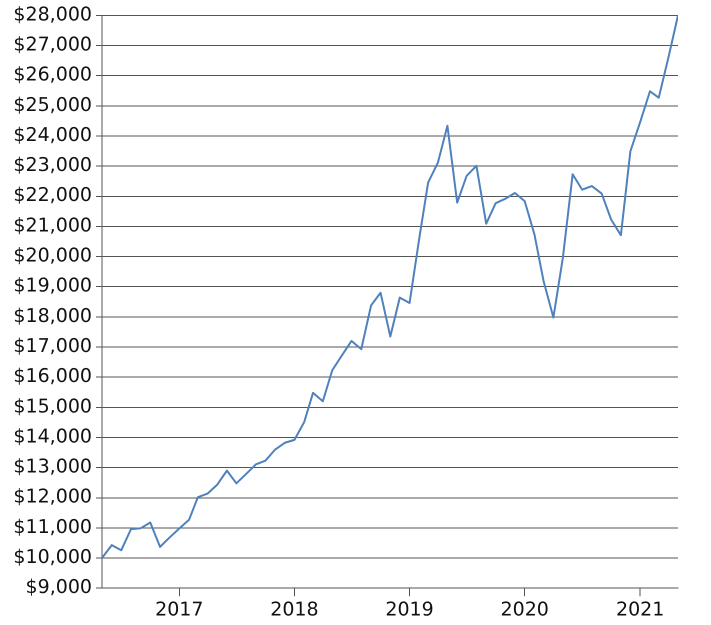  What do you see at coordinates (52, 467) in the screenshot?
I see `y-tick-label: $13,000` at bounding box center [52, 467].